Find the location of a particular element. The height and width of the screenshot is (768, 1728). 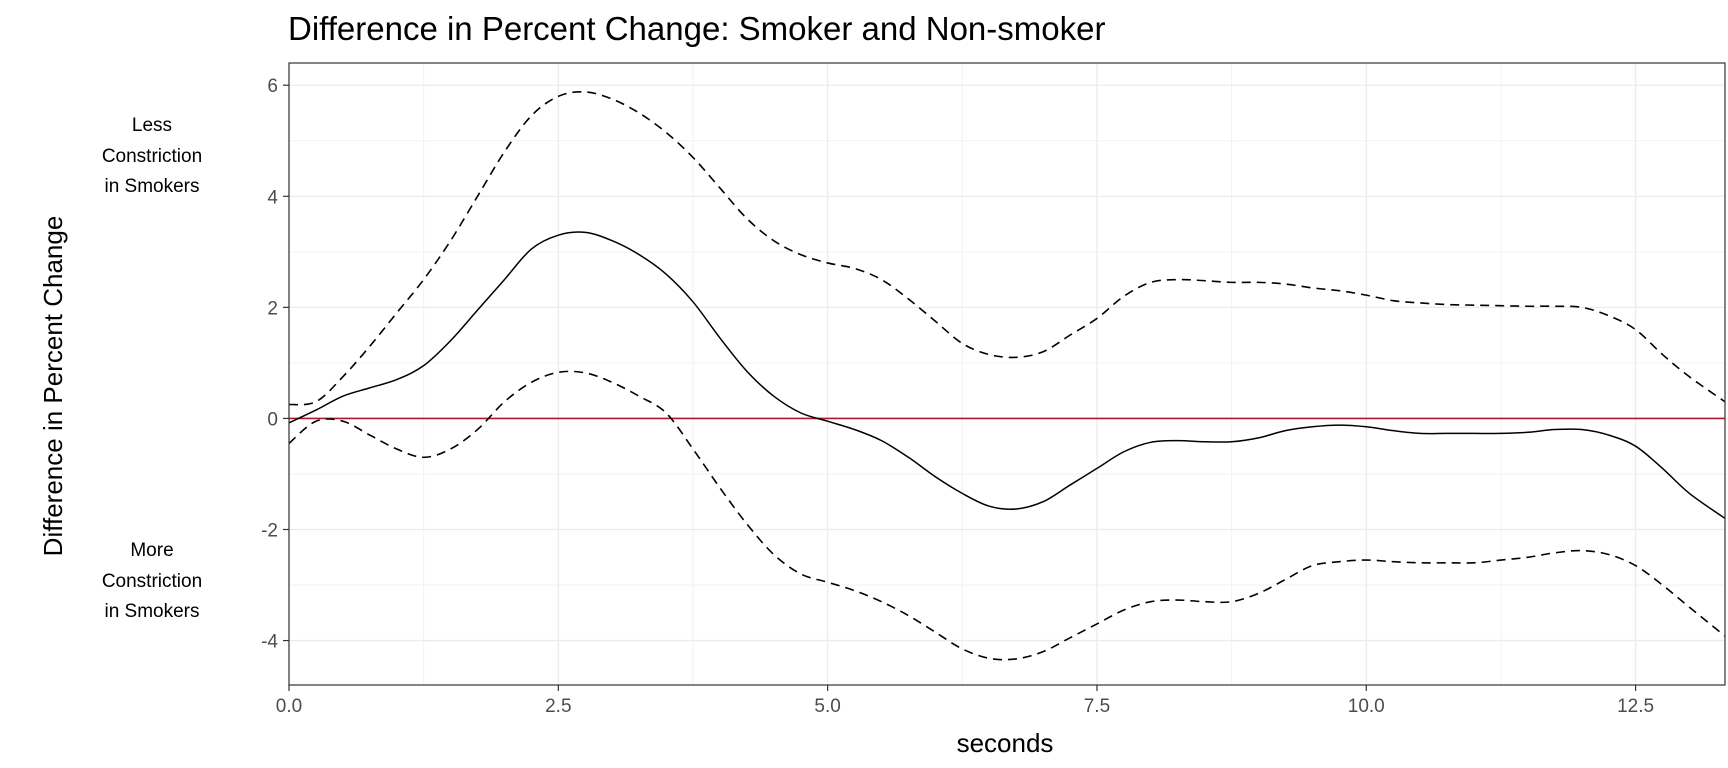

upper-annotation: Less Constriction in Smokers is located at coordinates (152, 156).